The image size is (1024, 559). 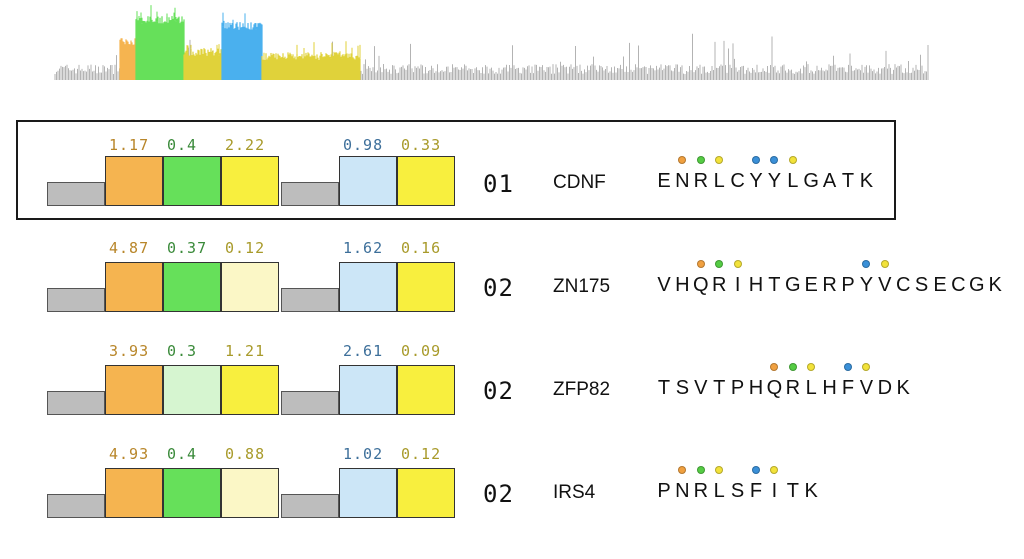 What do you see at coordinates (421, 248) in the screenshot?
I see `score-value: 0.16` at bounding box center [421, 248].